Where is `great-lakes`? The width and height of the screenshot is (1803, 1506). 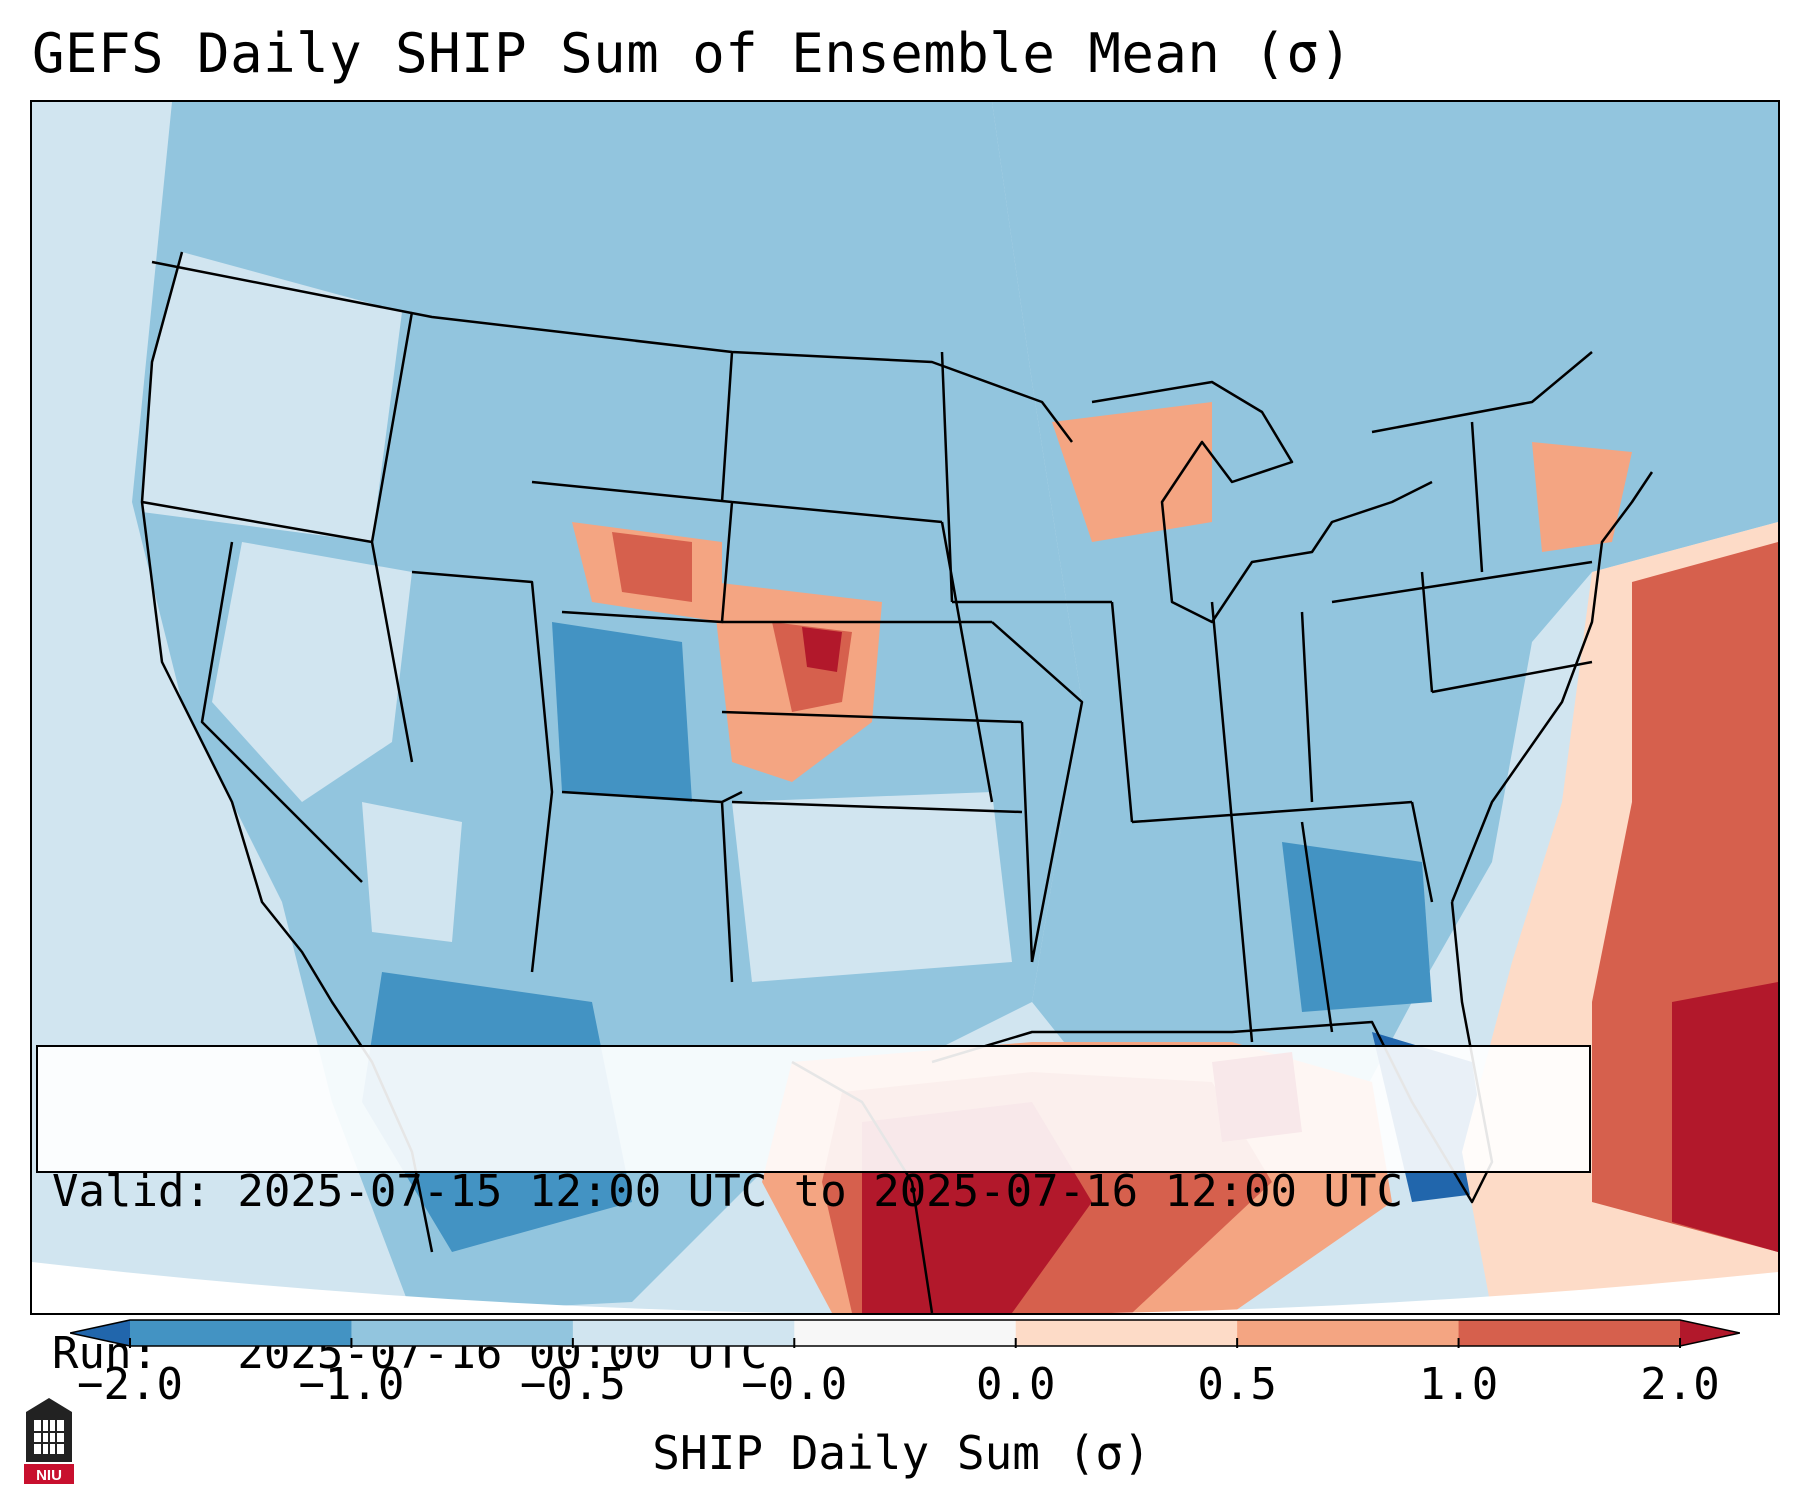
great-lakes is located at coordinates (1262, 502).